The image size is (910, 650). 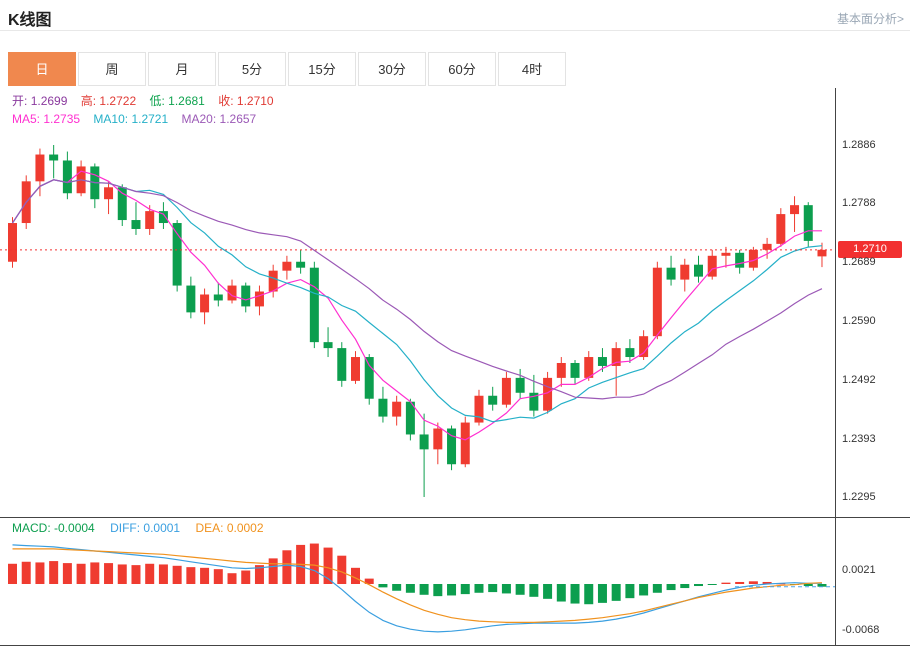 I want to click on tab-30min: 30分, so click(x=392, y=69).